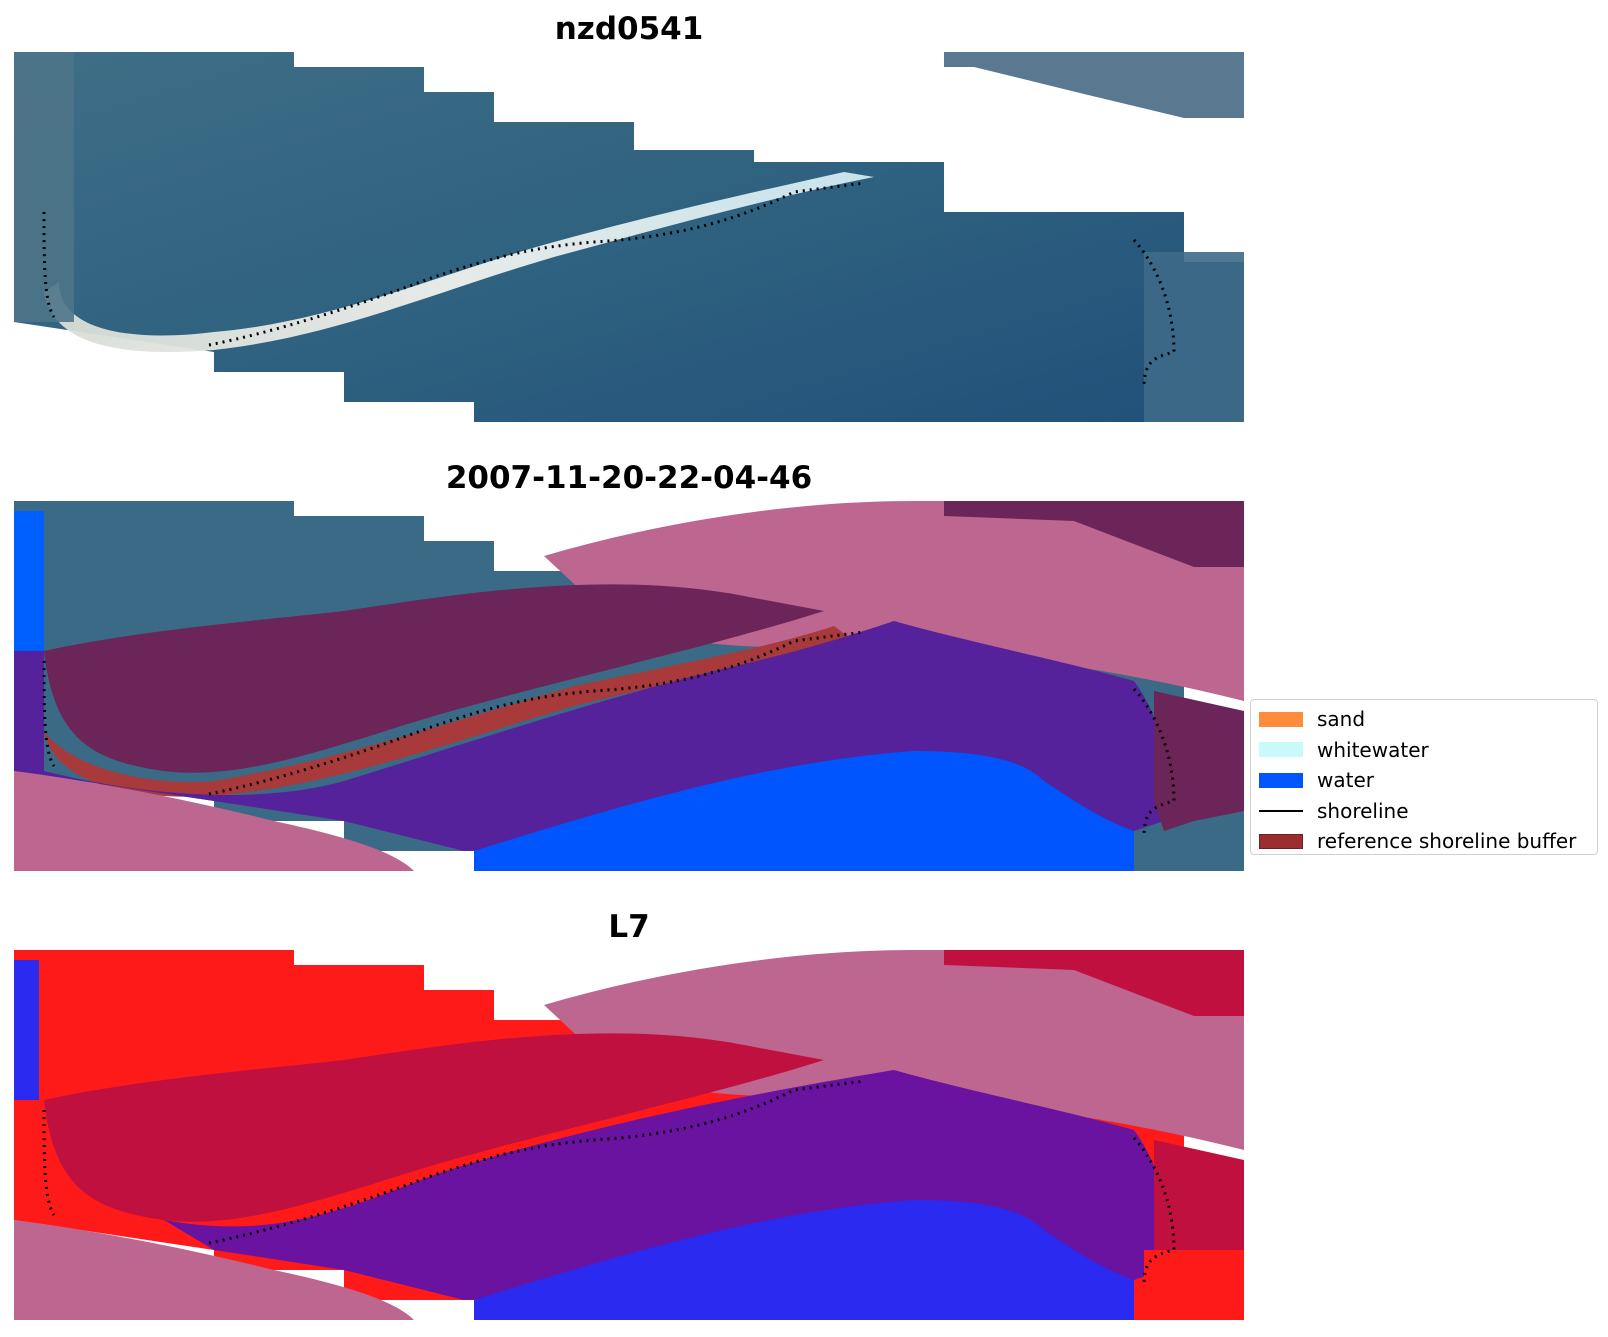 Image resolution: width=1608 pixels, height=1337 pixels. I want to click on water-blue-region, so click(804, 811).